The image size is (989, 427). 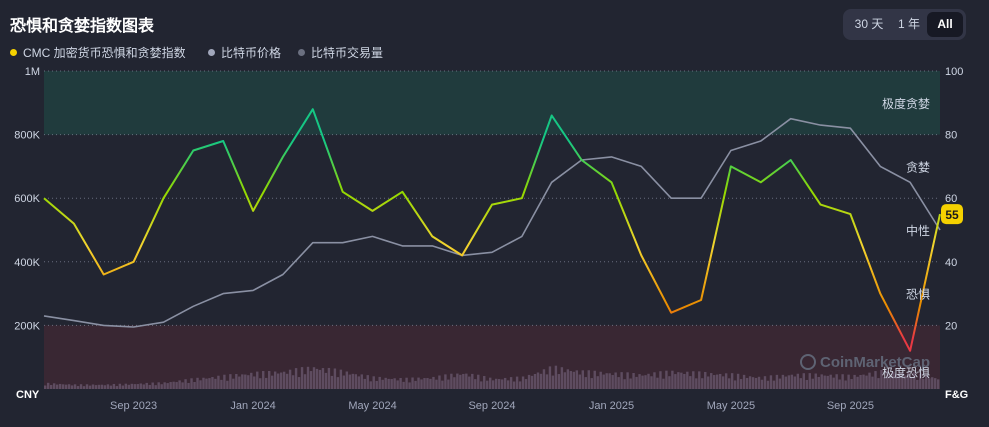 What do you see at coordinates (954, 72) in the screenshot?
I see `right-tick-label: 100` at bounding box center [954, 72].